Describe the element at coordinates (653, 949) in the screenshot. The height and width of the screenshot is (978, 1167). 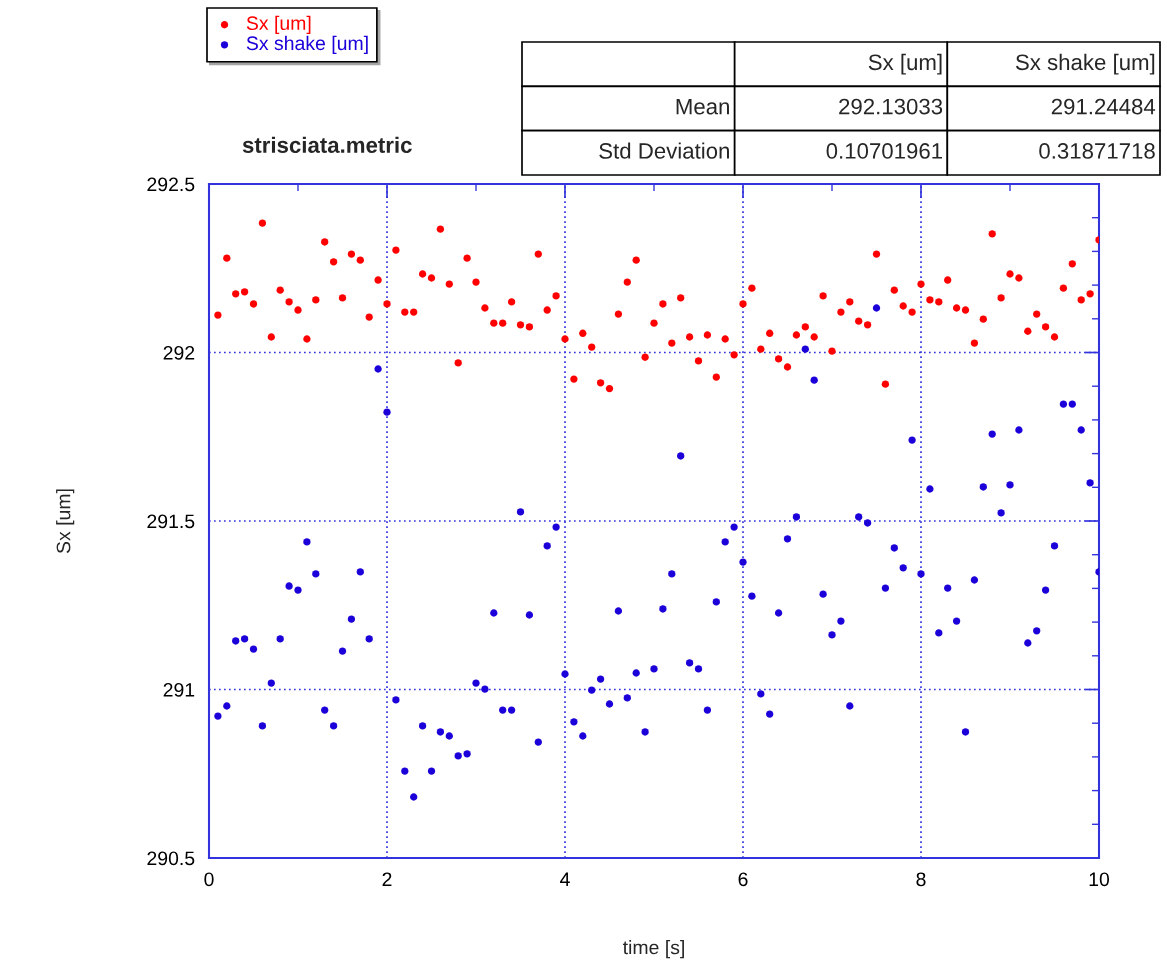
I see `x-axis-title: time [s]` at that location.